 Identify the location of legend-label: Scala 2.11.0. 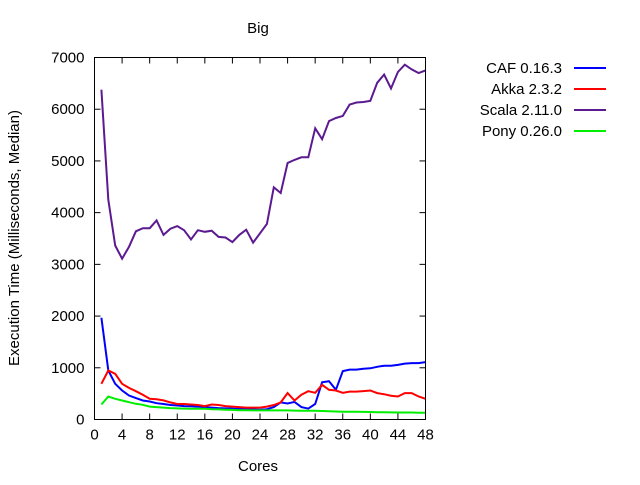
(521, 110).